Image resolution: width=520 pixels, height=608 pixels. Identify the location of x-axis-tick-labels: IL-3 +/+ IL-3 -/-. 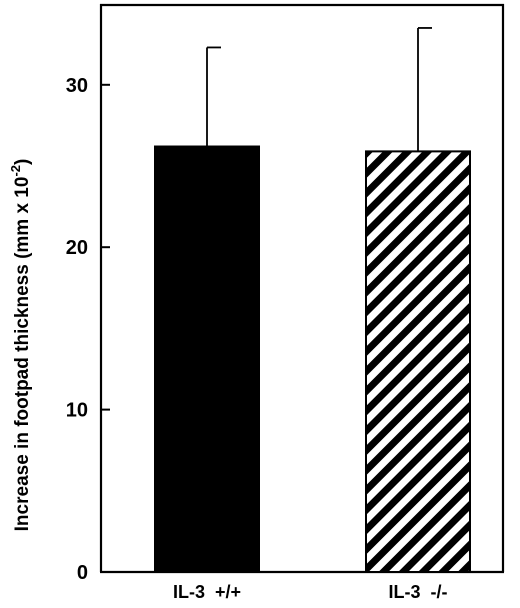
(310, 592).